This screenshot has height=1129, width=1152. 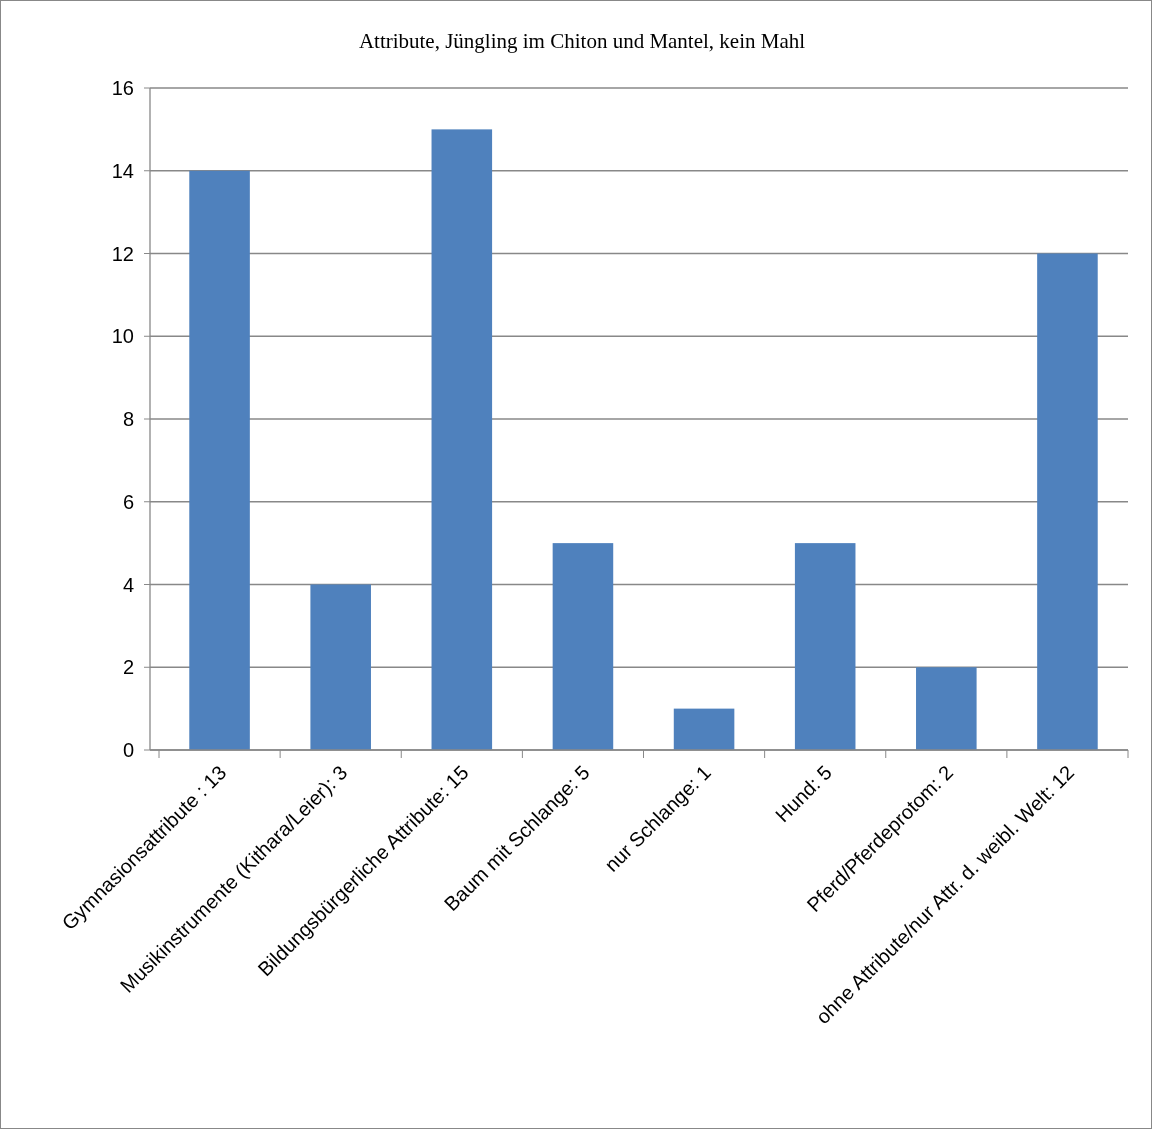 I want to click on y-tick-label: 0, so click(x=128, y=750).